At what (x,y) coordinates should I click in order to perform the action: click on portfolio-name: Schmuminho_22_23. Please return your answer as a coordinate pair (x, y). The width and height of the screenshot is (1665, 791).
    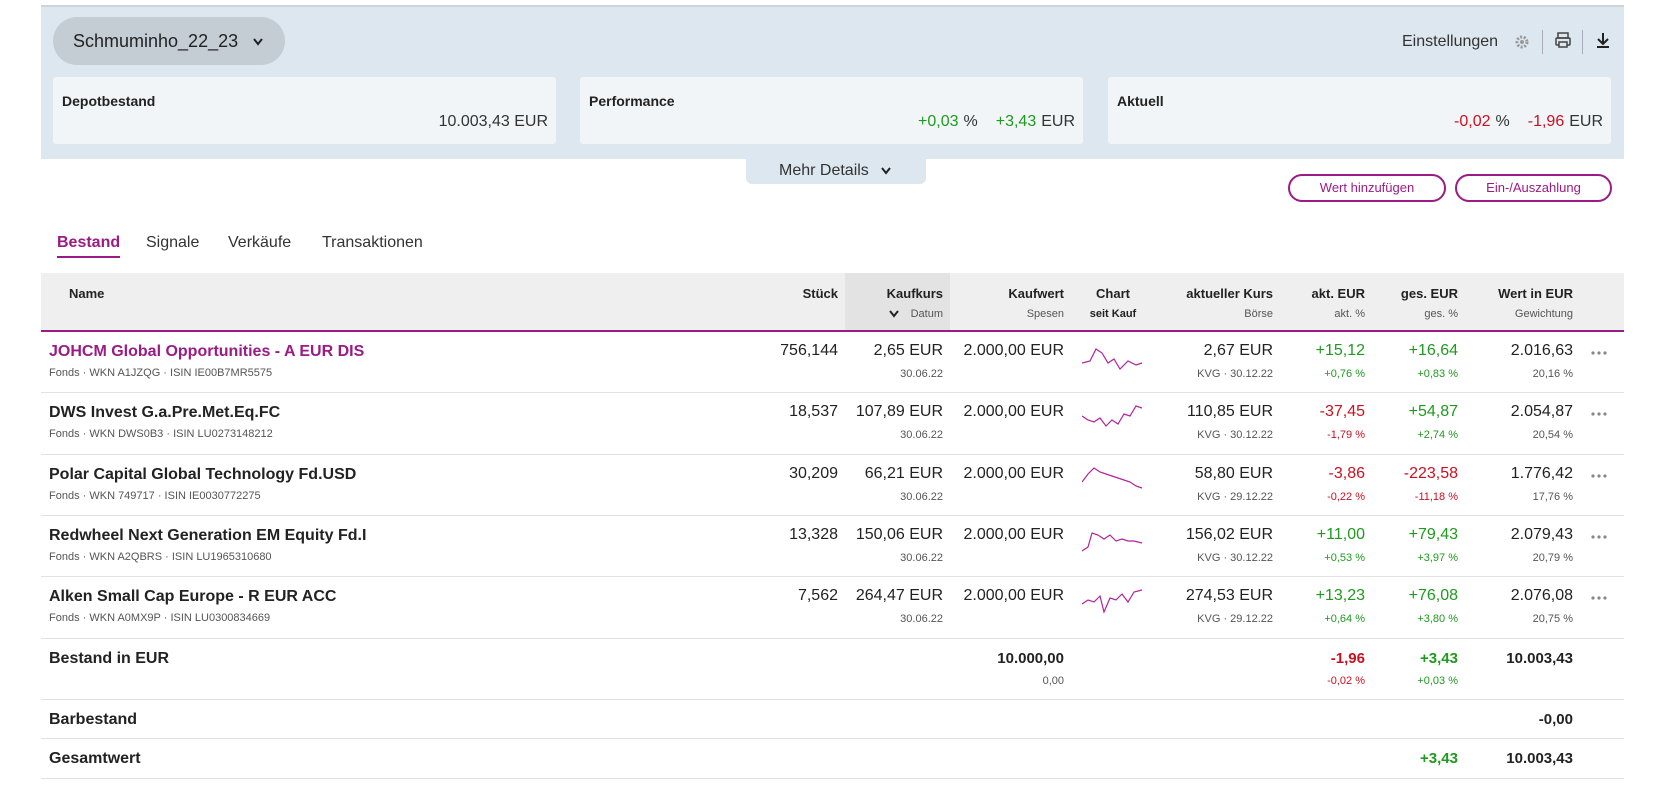
    Looking at the image, I should click on (156, 41).